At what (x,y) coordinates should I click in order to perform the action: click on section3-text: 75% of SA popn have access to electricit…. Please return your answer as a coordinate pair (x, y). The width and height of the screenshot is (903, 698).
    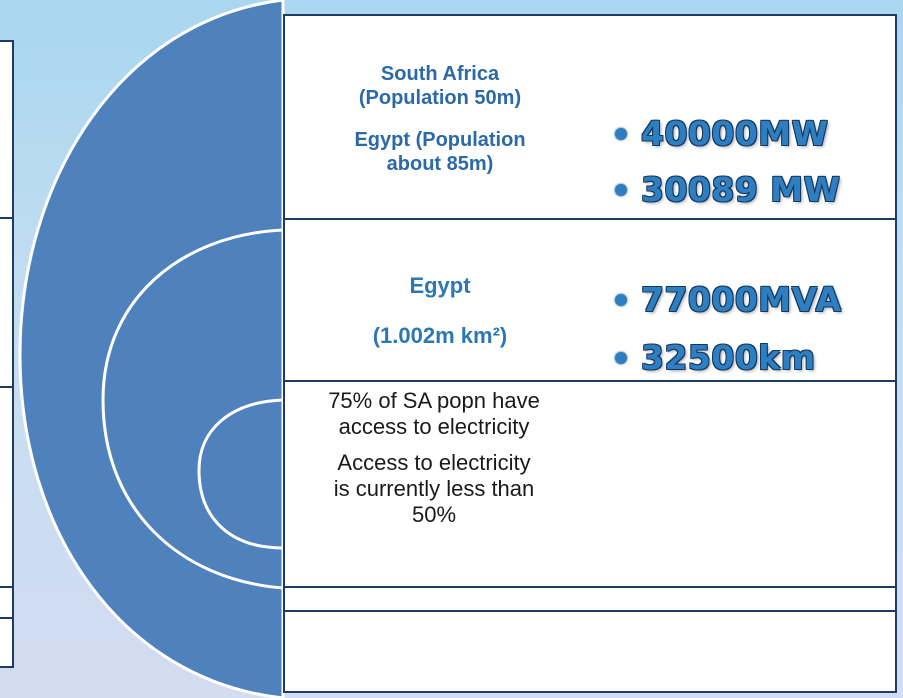
    Looking at the image, I should click on (434, 458).